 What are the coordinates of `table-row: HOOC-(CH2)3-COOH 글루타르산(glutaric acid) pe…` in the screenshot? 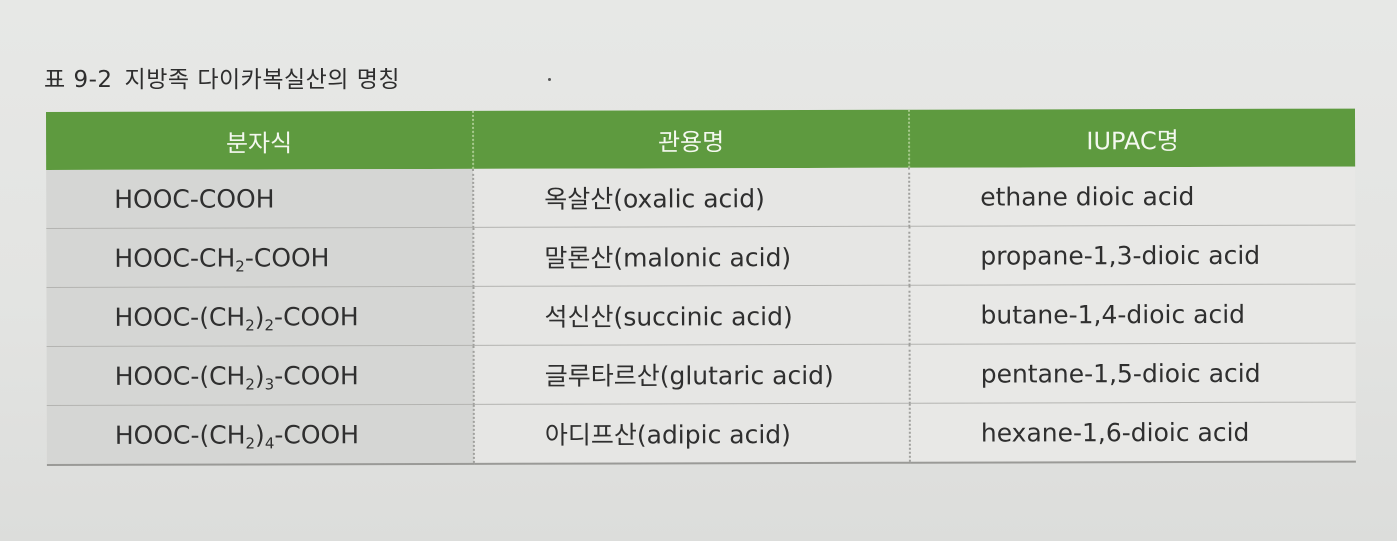 It's located at (701, 374).